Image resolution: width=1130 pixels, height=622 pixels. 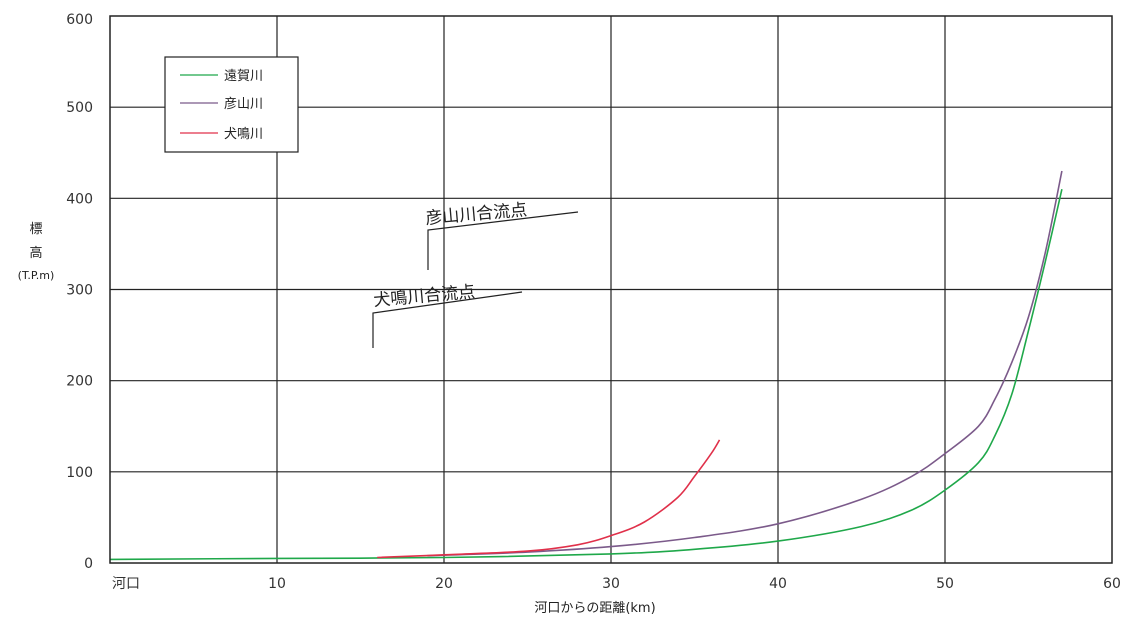 I want to click on x-tick-label: 50, so click(x=945, y=584).